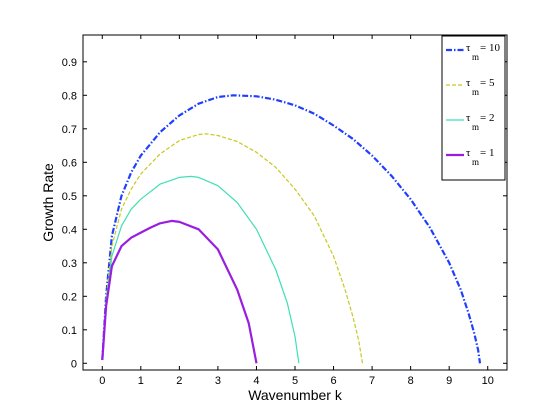  I want to click on x-axis-label: Wavenumber k, so click(295, 395).